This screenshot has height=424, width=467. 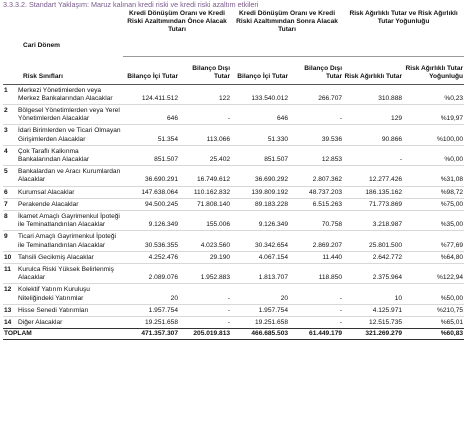 What do you see at coordinates (433, 257) in the screenshot?
I see `cell-value: %64,80` at bounding box center [433, 257].